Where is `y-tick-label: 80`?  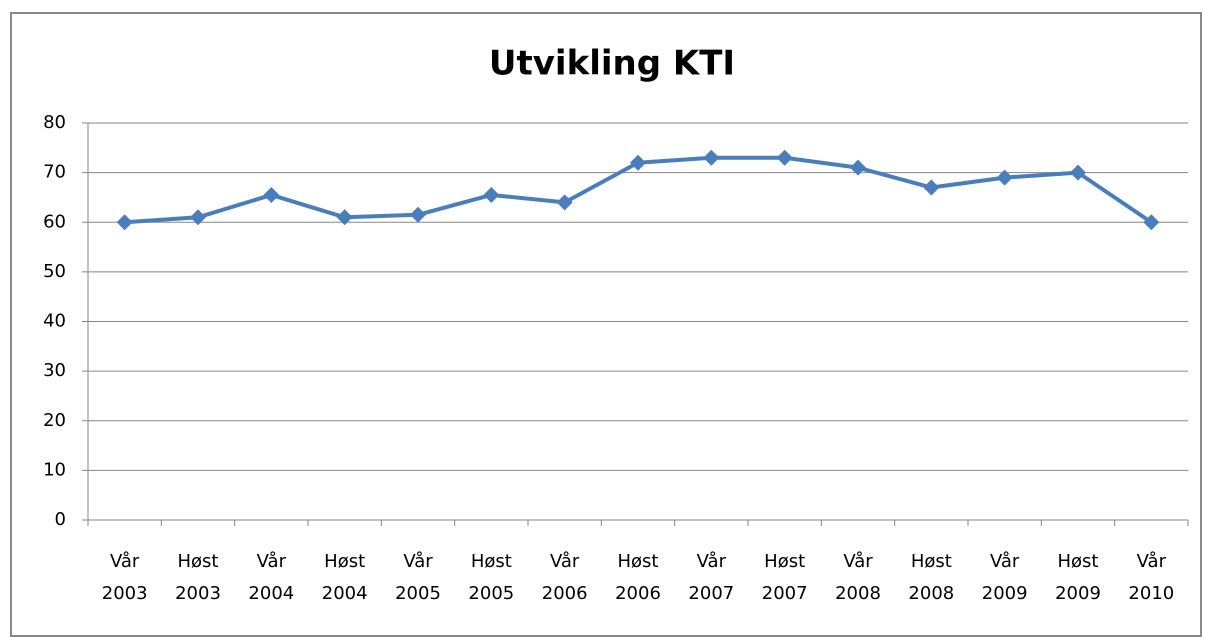
y-tick-label: 80 is located at coordinates (54, 122).